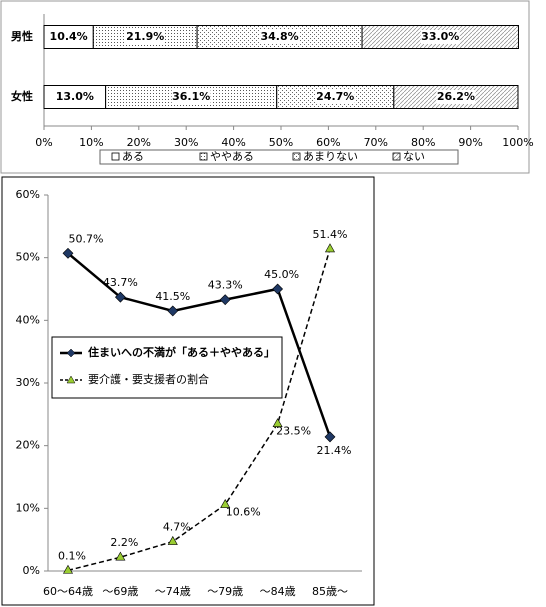 This screenshot has height=607, width=546. Describe the element at coordinates (281, 274) in the screenshot. I see `data-label: 45.0%` at that location.